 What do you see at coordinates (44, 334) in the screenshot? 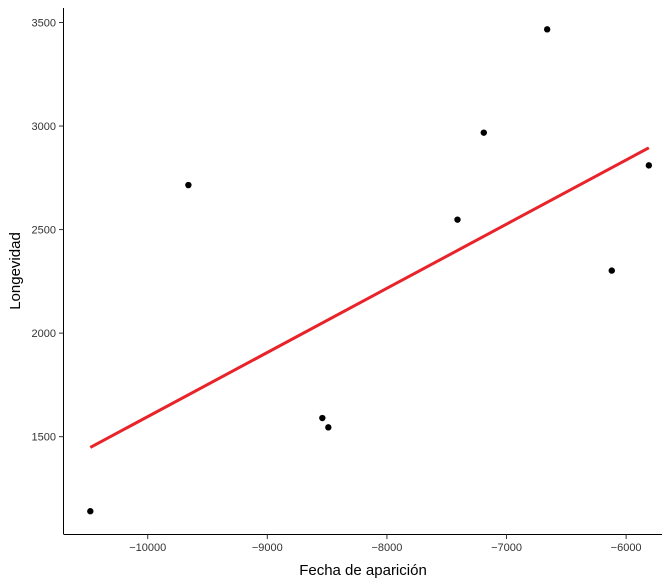
I see `y-tick-label: 2000` at bounding box center [44, 334].